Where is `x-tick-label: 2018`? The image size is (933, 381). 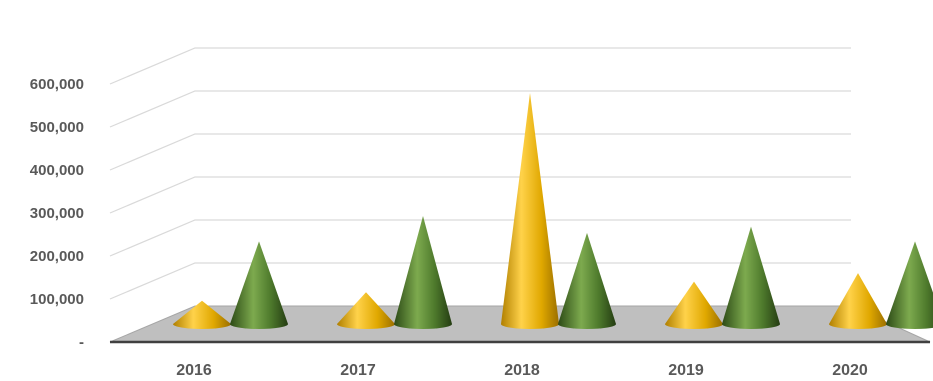 x-tick-label: 2018 is located at coordinates (522, 370).